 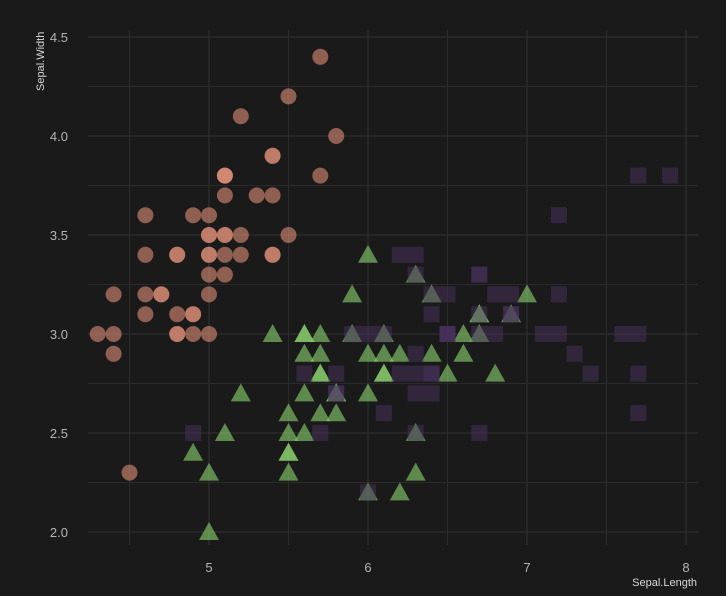 What do you see at coordinates (526, 567) in the screenshot?
I see `x-tick-label: 7` at bounding box center [526, 567].